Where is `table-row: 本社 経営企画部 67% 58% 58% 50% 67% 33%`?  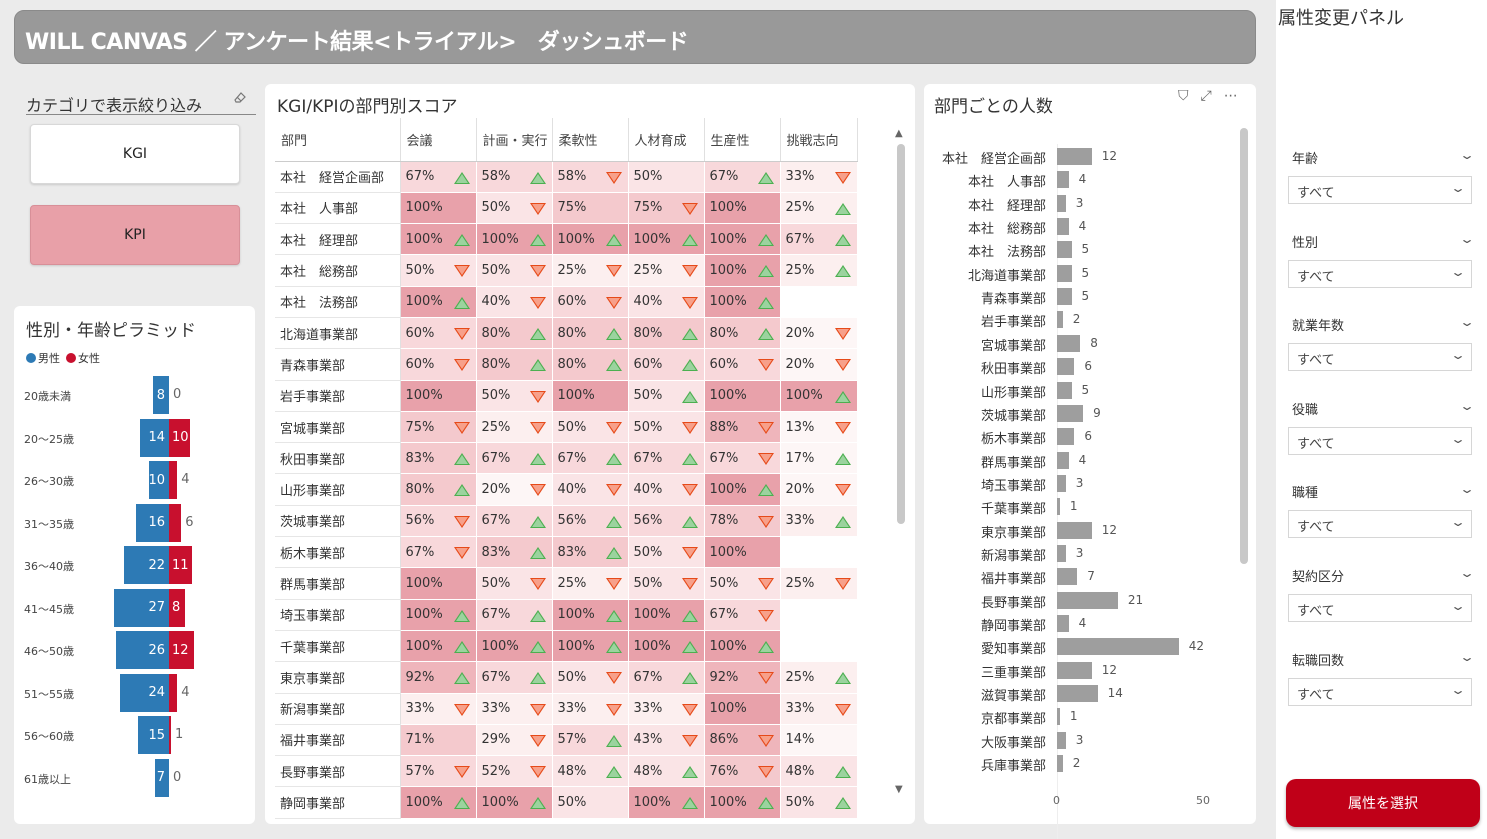 table-row: 本社 経営企画部 67% 58% 58% 50% 67% 33% is located at coordinates (566, 177).